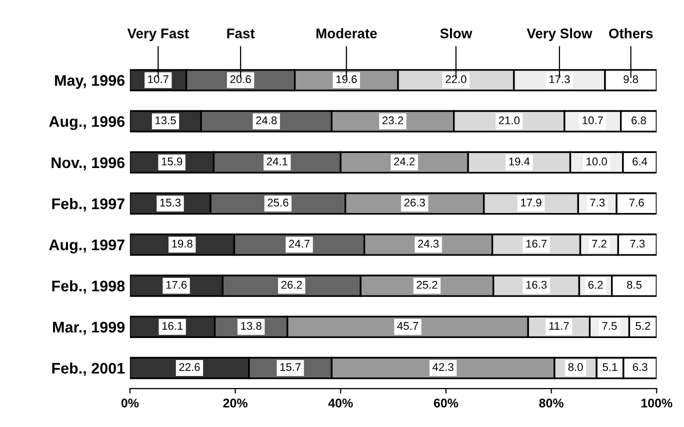 The width and height of the screenshot is (684, 427). What do you see at coordinates (90, 82) in the screenshot?
I see `y-tick-label: May, 1996` at bounding box center [90, 82].